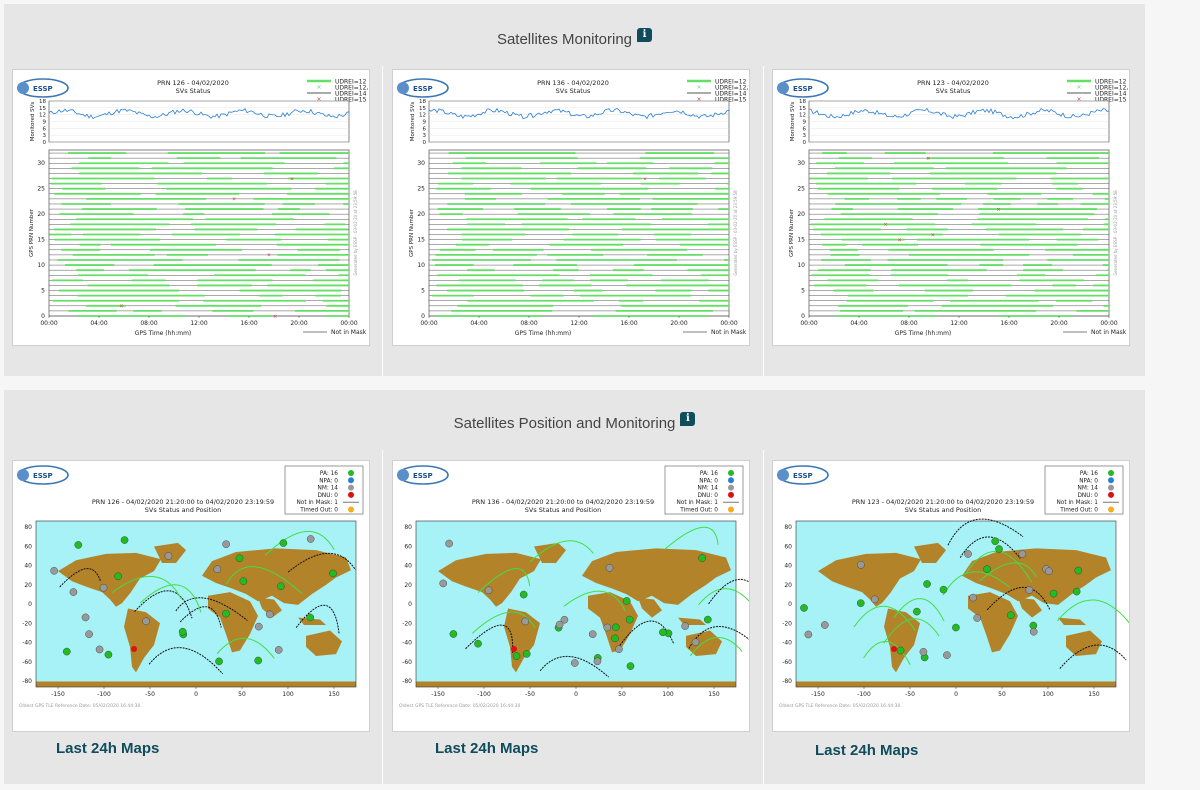 The image size is (1200, 790). What do you see at coordinates (199, 113) in the screenshot?
I see `monitored-svs-line` at bounding box center [199, 113].